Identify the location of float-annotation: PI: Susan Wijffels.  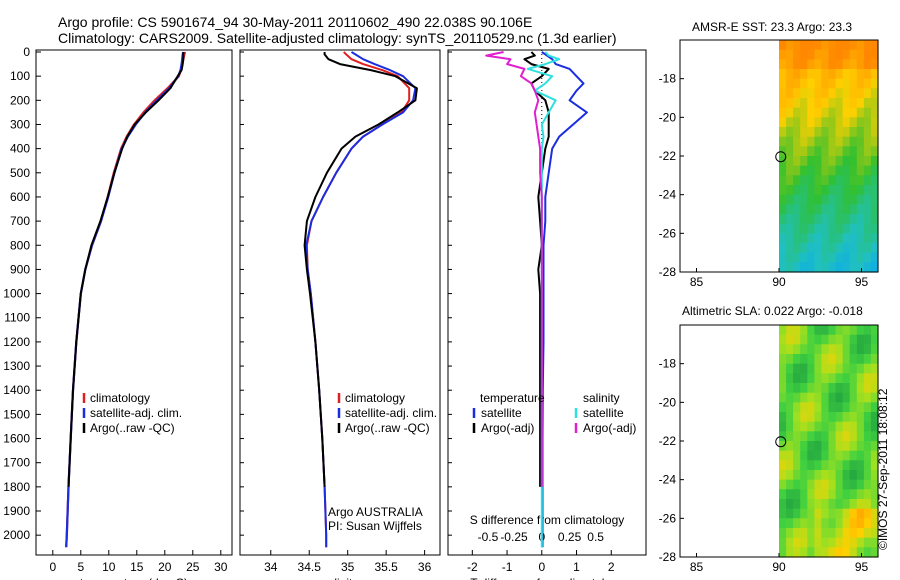
(375, 526).